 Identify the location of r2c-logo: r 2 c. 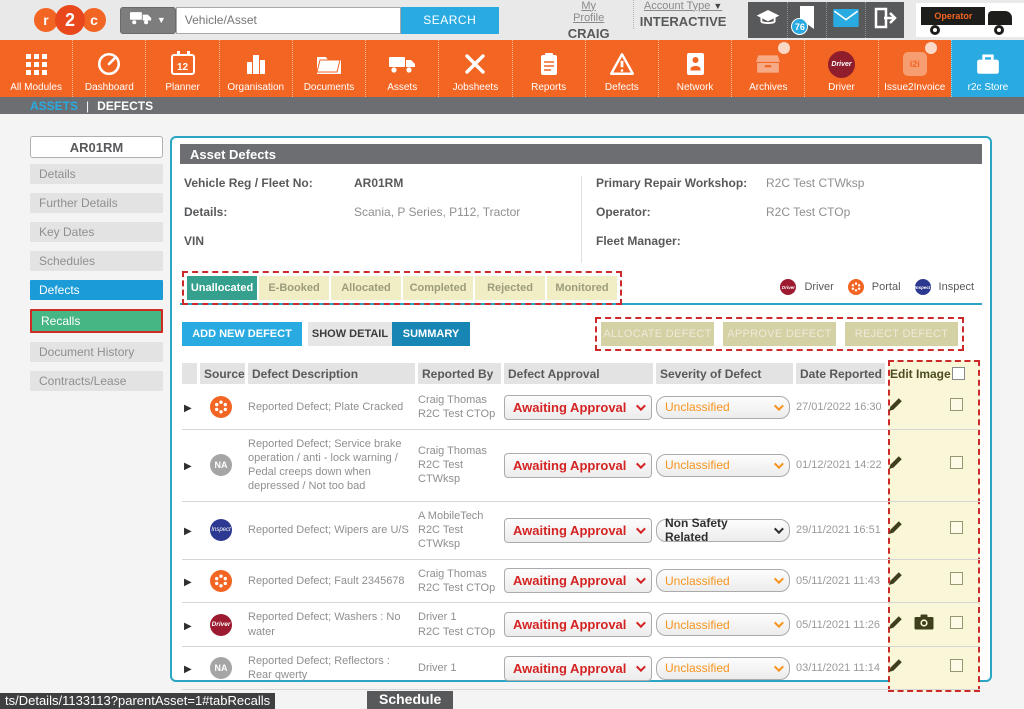
(70, 20).